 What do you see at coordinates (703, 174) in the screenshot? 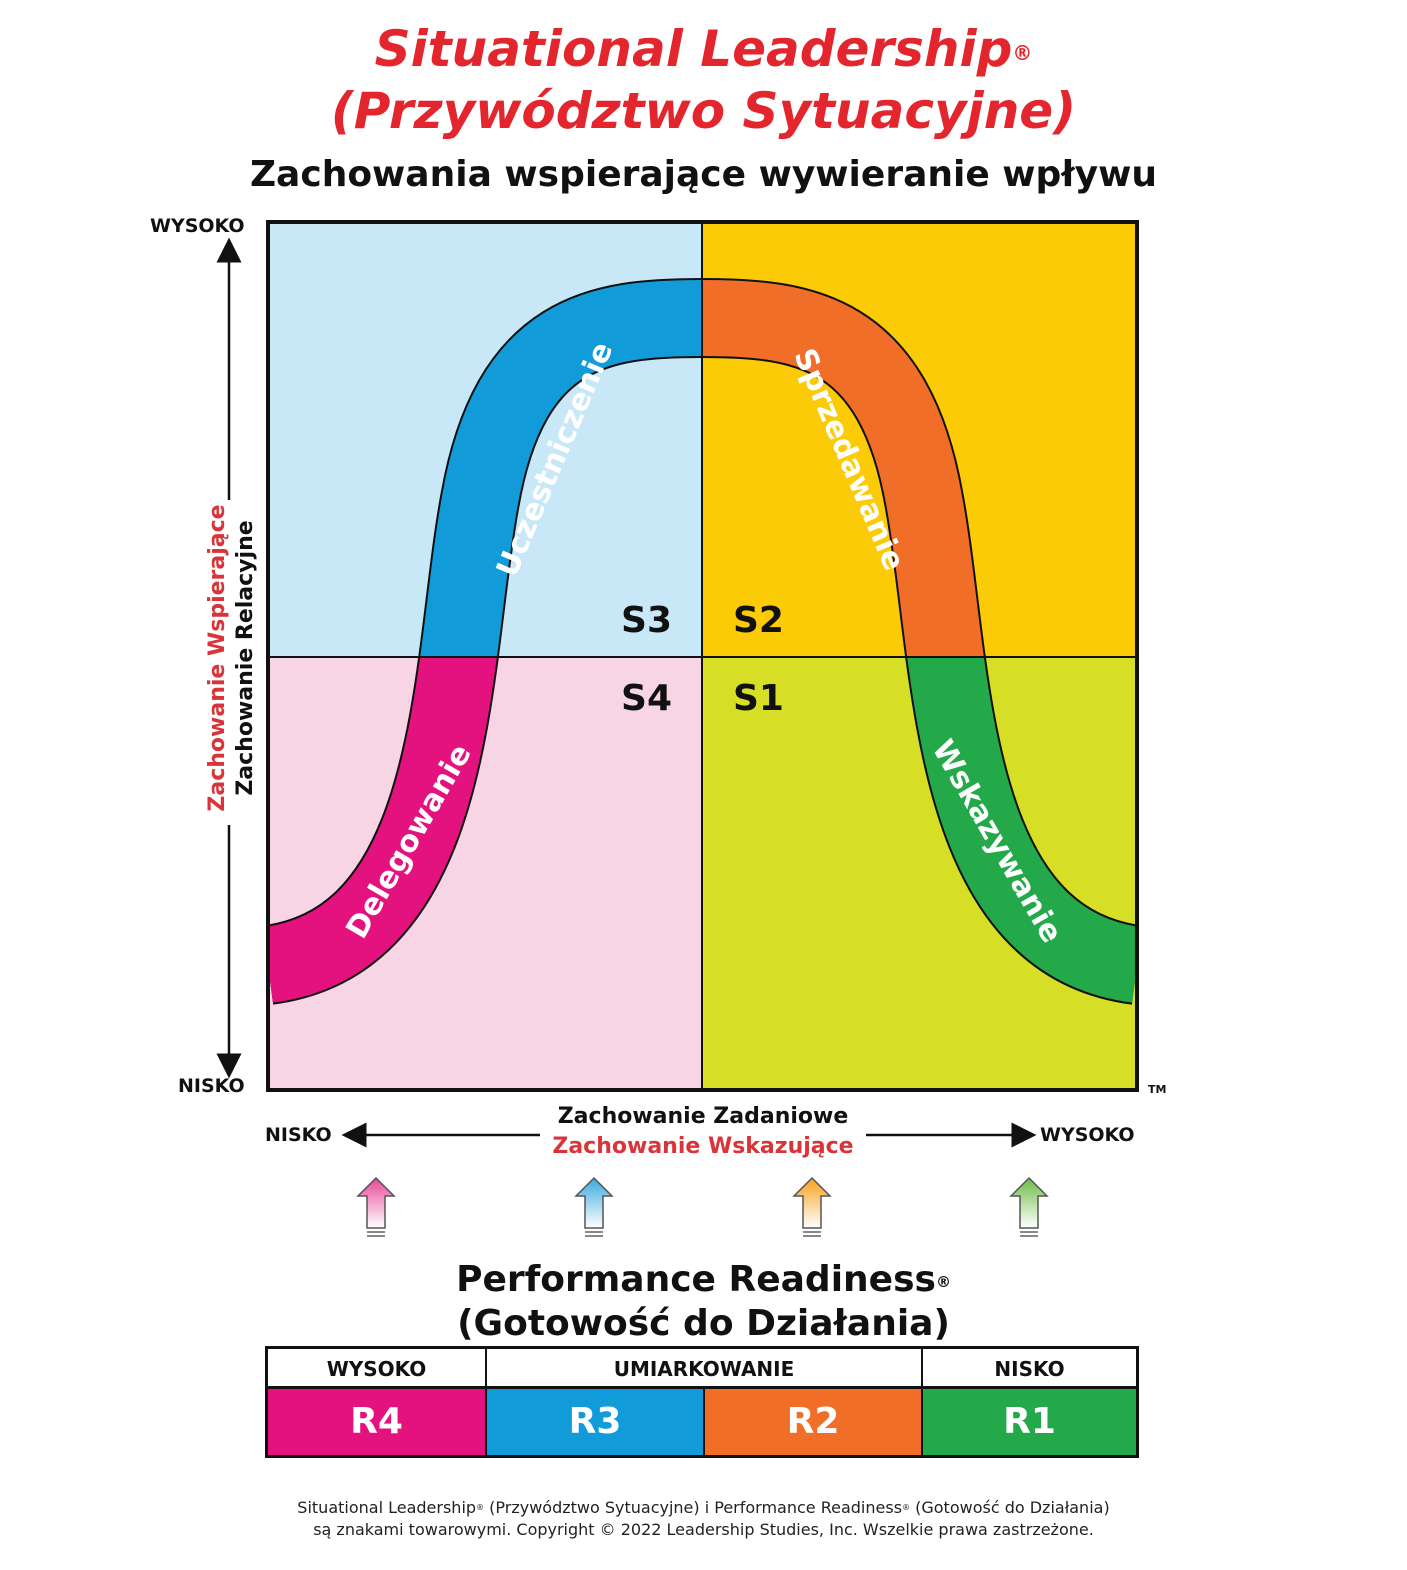
I see `diagram-subtitle: Zachowania wspierające wywieranie wpływu` at bounding box center [703, 174].